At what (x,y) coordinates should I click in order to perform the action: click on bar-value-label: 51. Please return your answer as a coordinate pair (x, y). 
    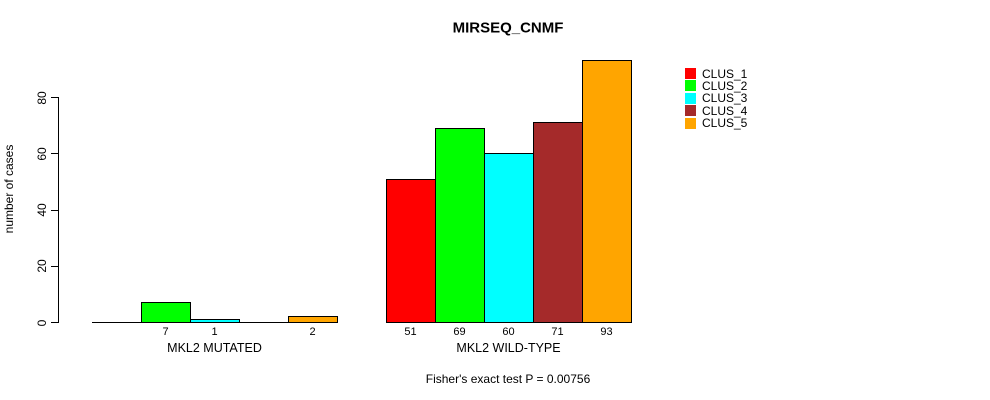
    Looking at the image, I should click on (410, 332).